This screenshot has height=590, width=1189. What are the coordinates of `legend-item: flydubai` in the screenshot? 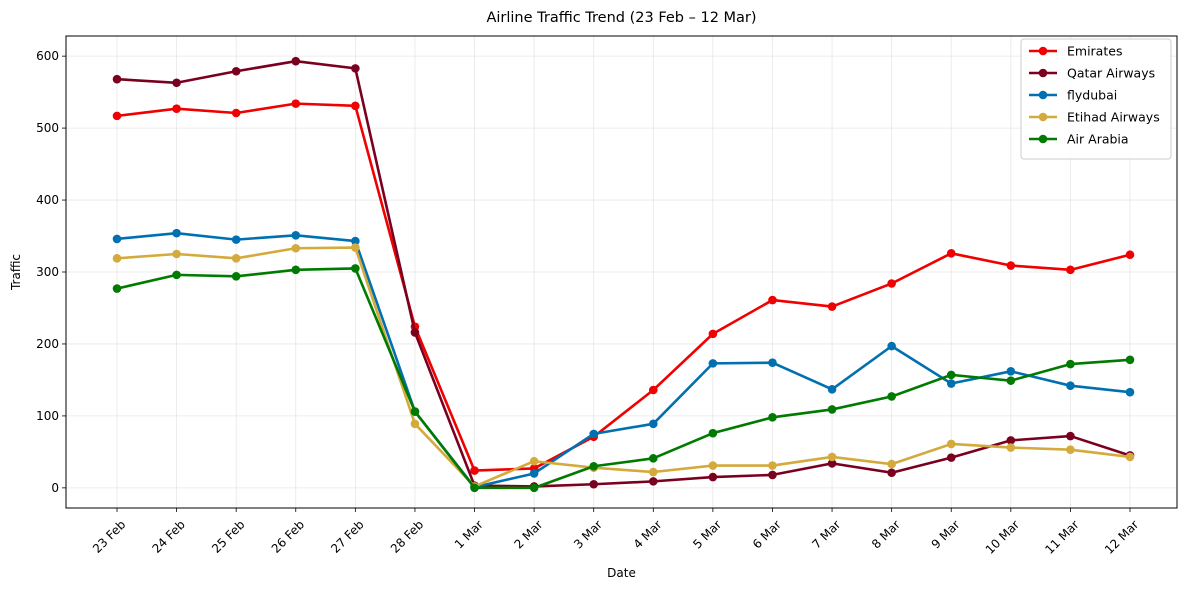 It's located at (1073, 95).